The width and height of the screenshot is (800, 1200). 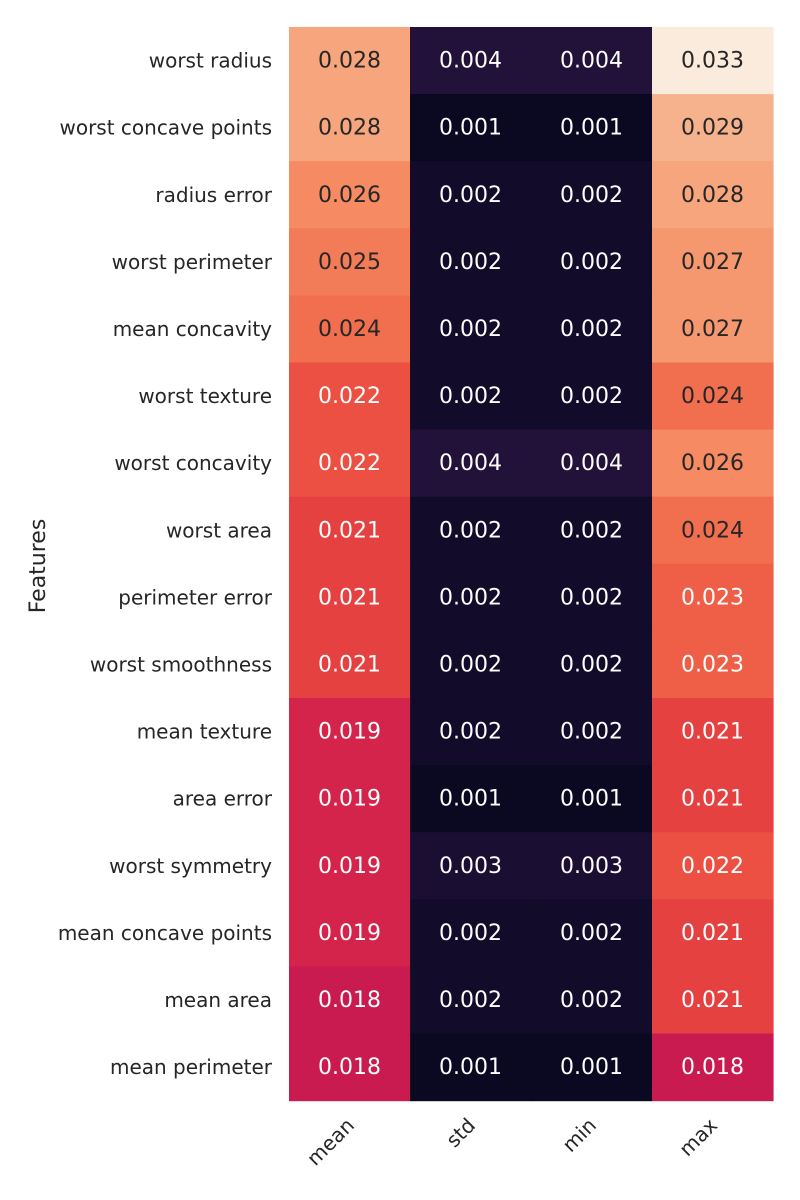 I want to click on row-tick-label: mean concave points, so click(x=165, y=933).